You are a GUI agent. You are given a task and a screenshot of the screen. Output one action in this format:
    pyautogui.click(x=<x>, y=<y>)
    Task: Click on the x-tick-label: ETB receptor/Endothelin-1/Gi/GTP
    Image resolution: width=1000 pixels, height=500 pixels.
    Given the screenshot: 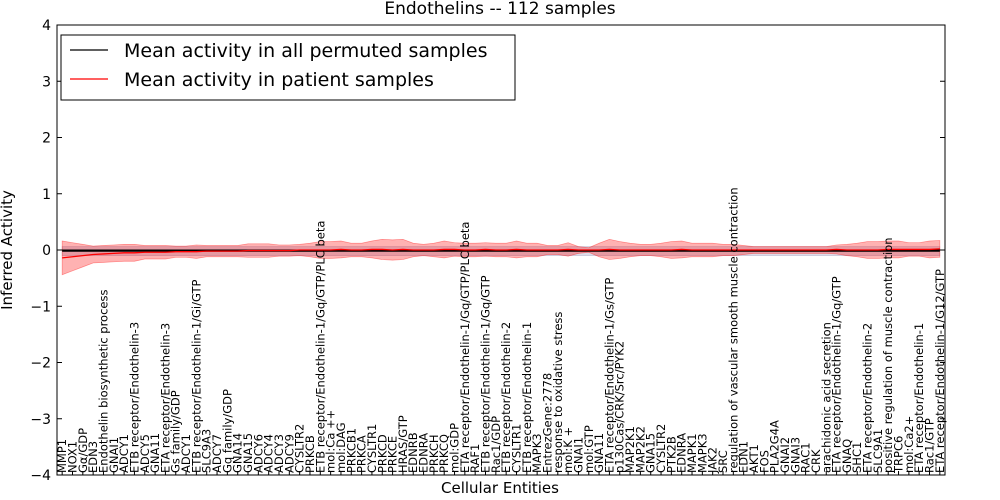 What is the action you would take?
    pyautogui.click(x=196, y=376)
    